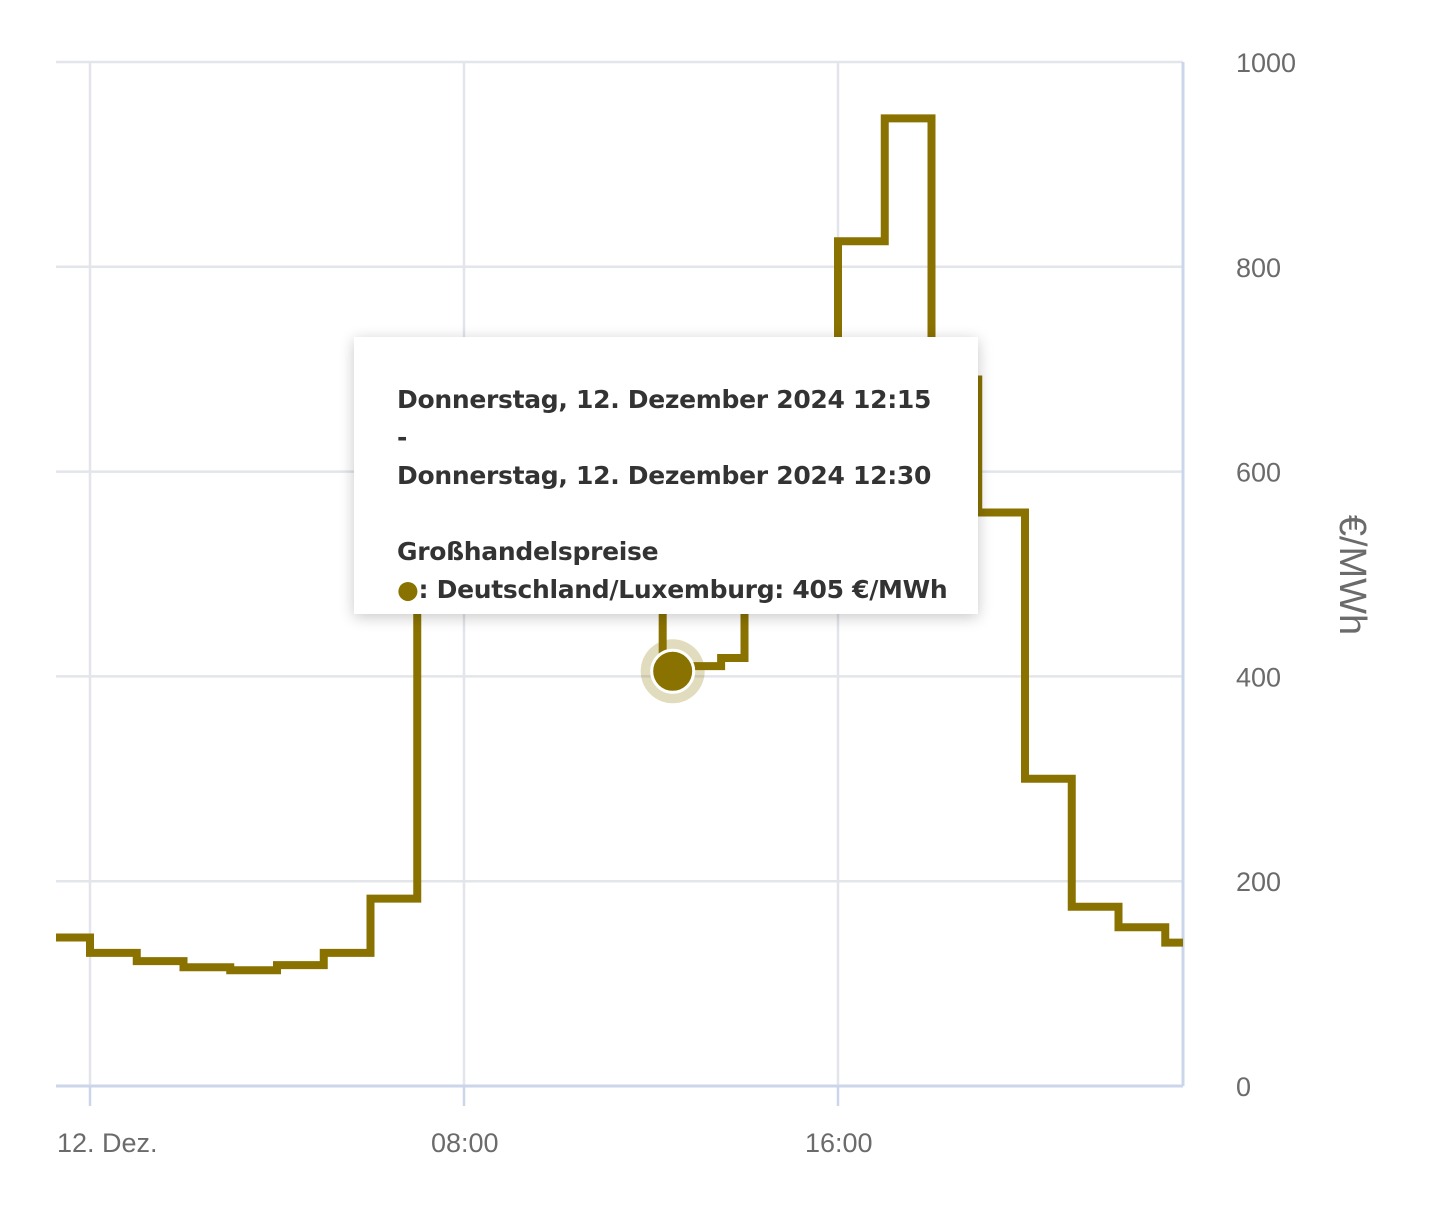 This screenshot has width=1439, height=1221. I want to click on x-tick-label: 12. Dez., so click(107, 1143).